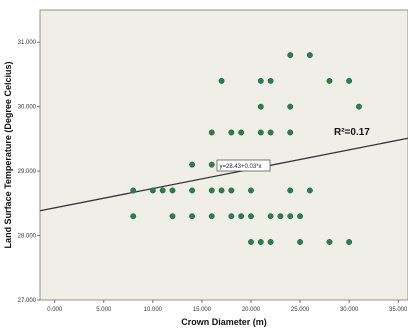 Image resolution: width=408 pixels, height=331 pixels. What do you see at coordinates (27, 108) in the screenshot?
I see `y-tick-label: 30.000` at bounding box center [27, 108].